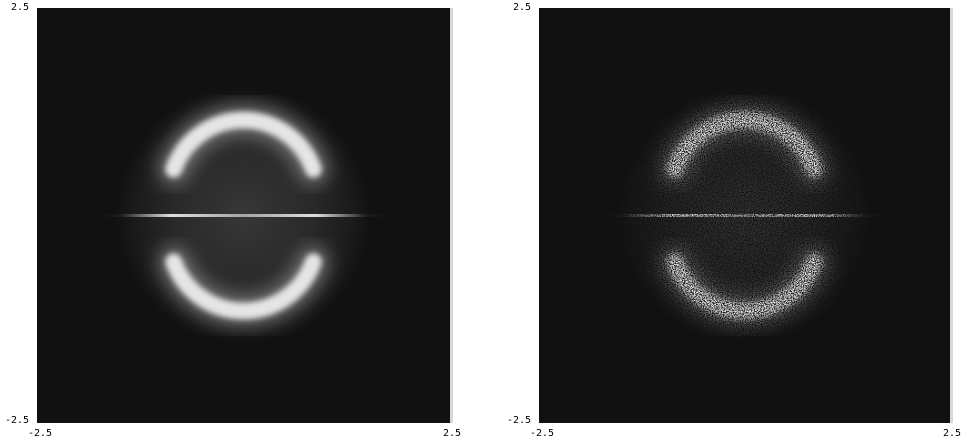  Describe the element at coordinates (522, 7) in the screenshot. I see `right-y-tick-top: 2.5` at that location.